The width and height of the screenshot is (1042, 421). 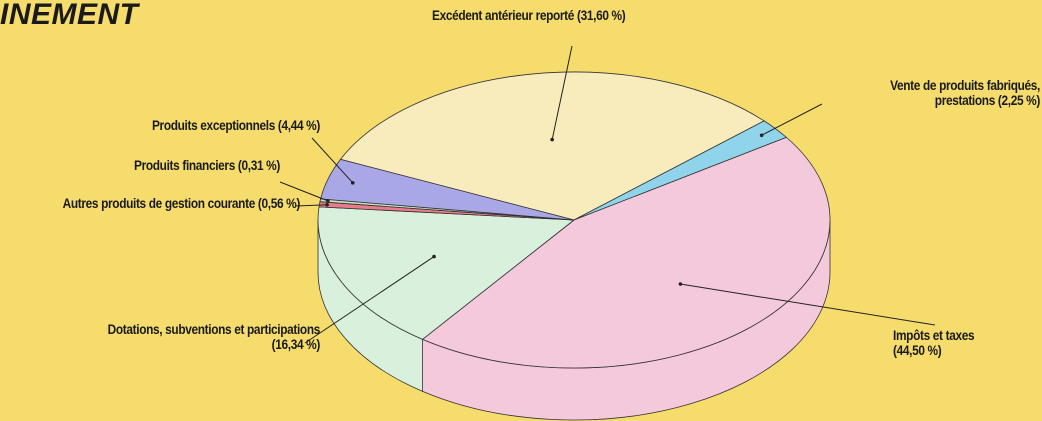 I want to click on slice-category: Autres produits de gestion courante, so click(x=159, y=203).